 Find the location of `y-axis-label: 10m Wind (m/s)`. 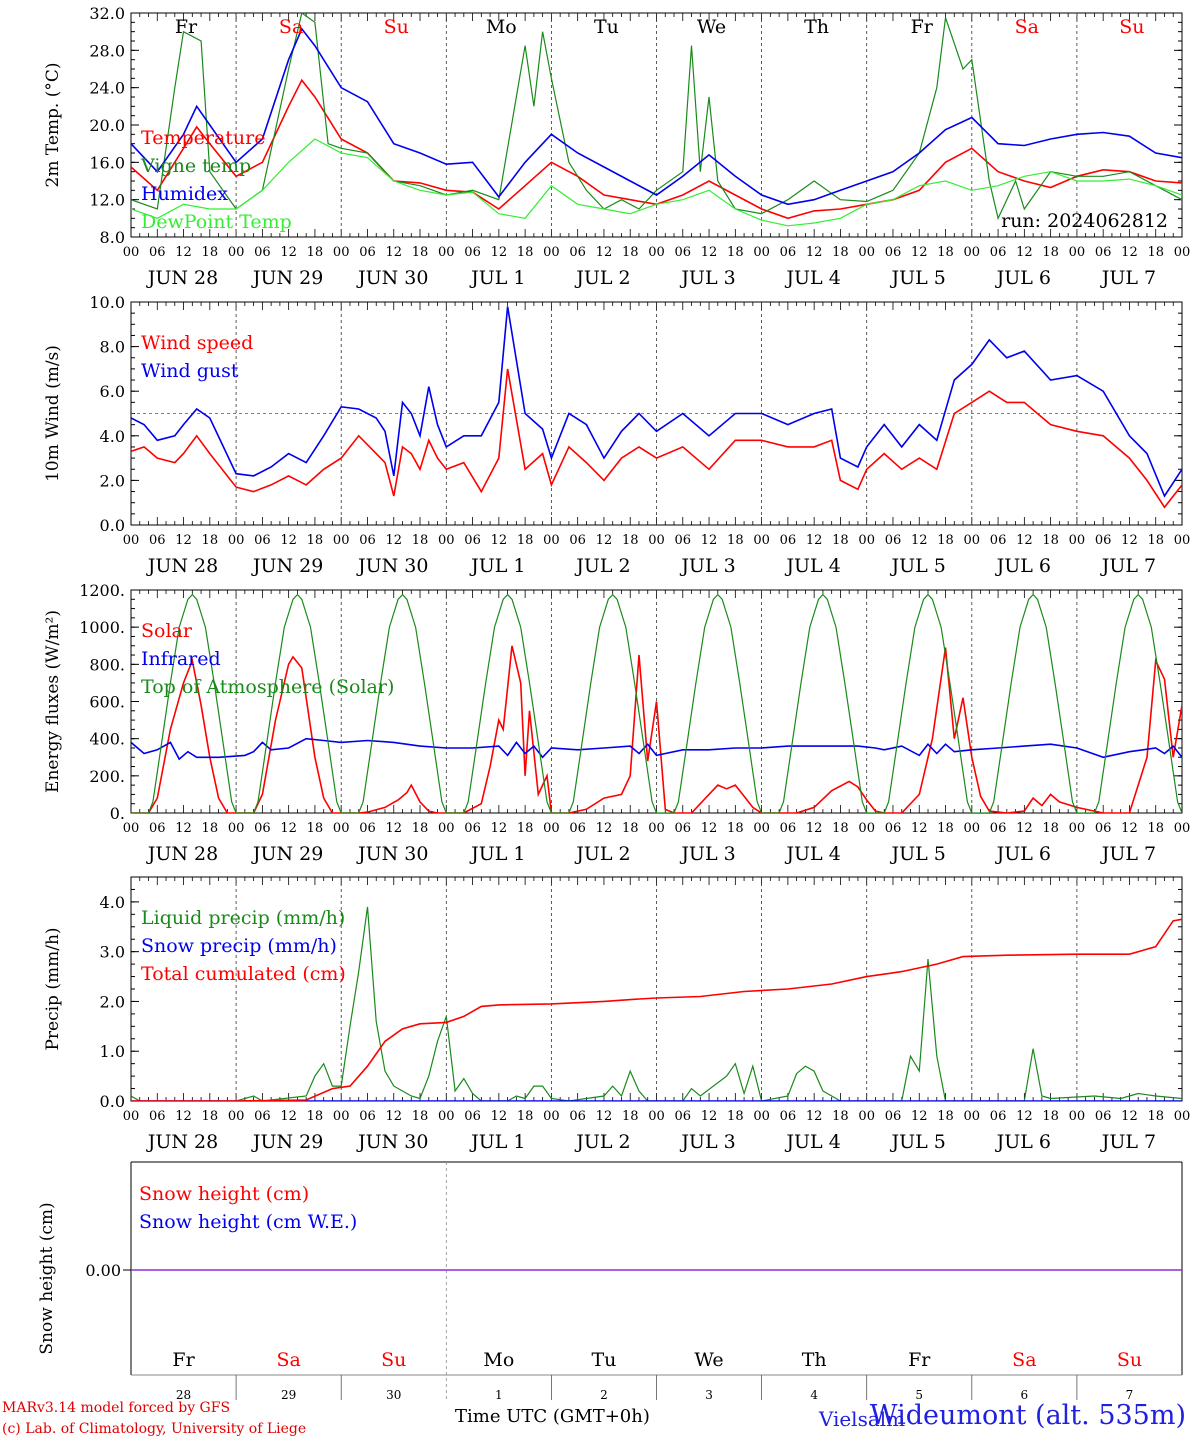

y-axis-label: 10m Wind (m/s) is located at coordinates (53, 413).